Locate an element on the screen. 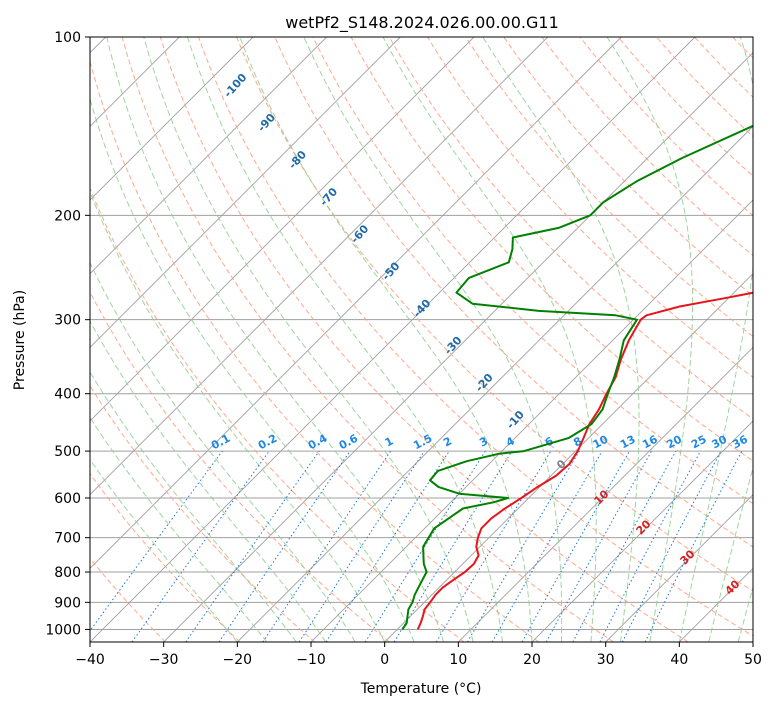  y-tick-label: 800 is located at coordinates (67, 573).